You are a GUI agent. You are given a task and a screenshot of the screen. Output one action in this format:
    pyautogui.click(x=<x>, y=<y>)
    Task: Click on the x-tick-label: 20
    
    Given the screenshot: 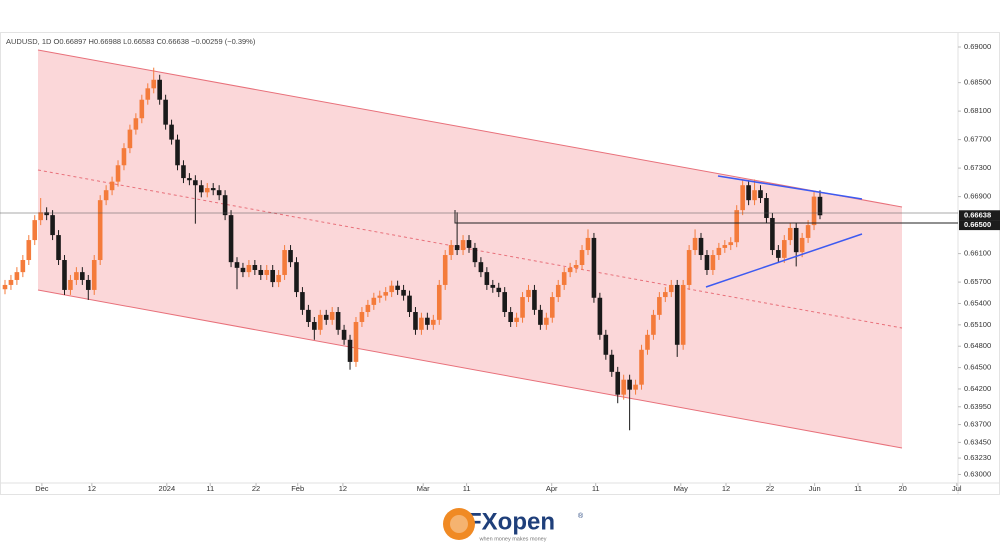 What is the action you would take?
    pyautogui.click(x=903, y=488)
    